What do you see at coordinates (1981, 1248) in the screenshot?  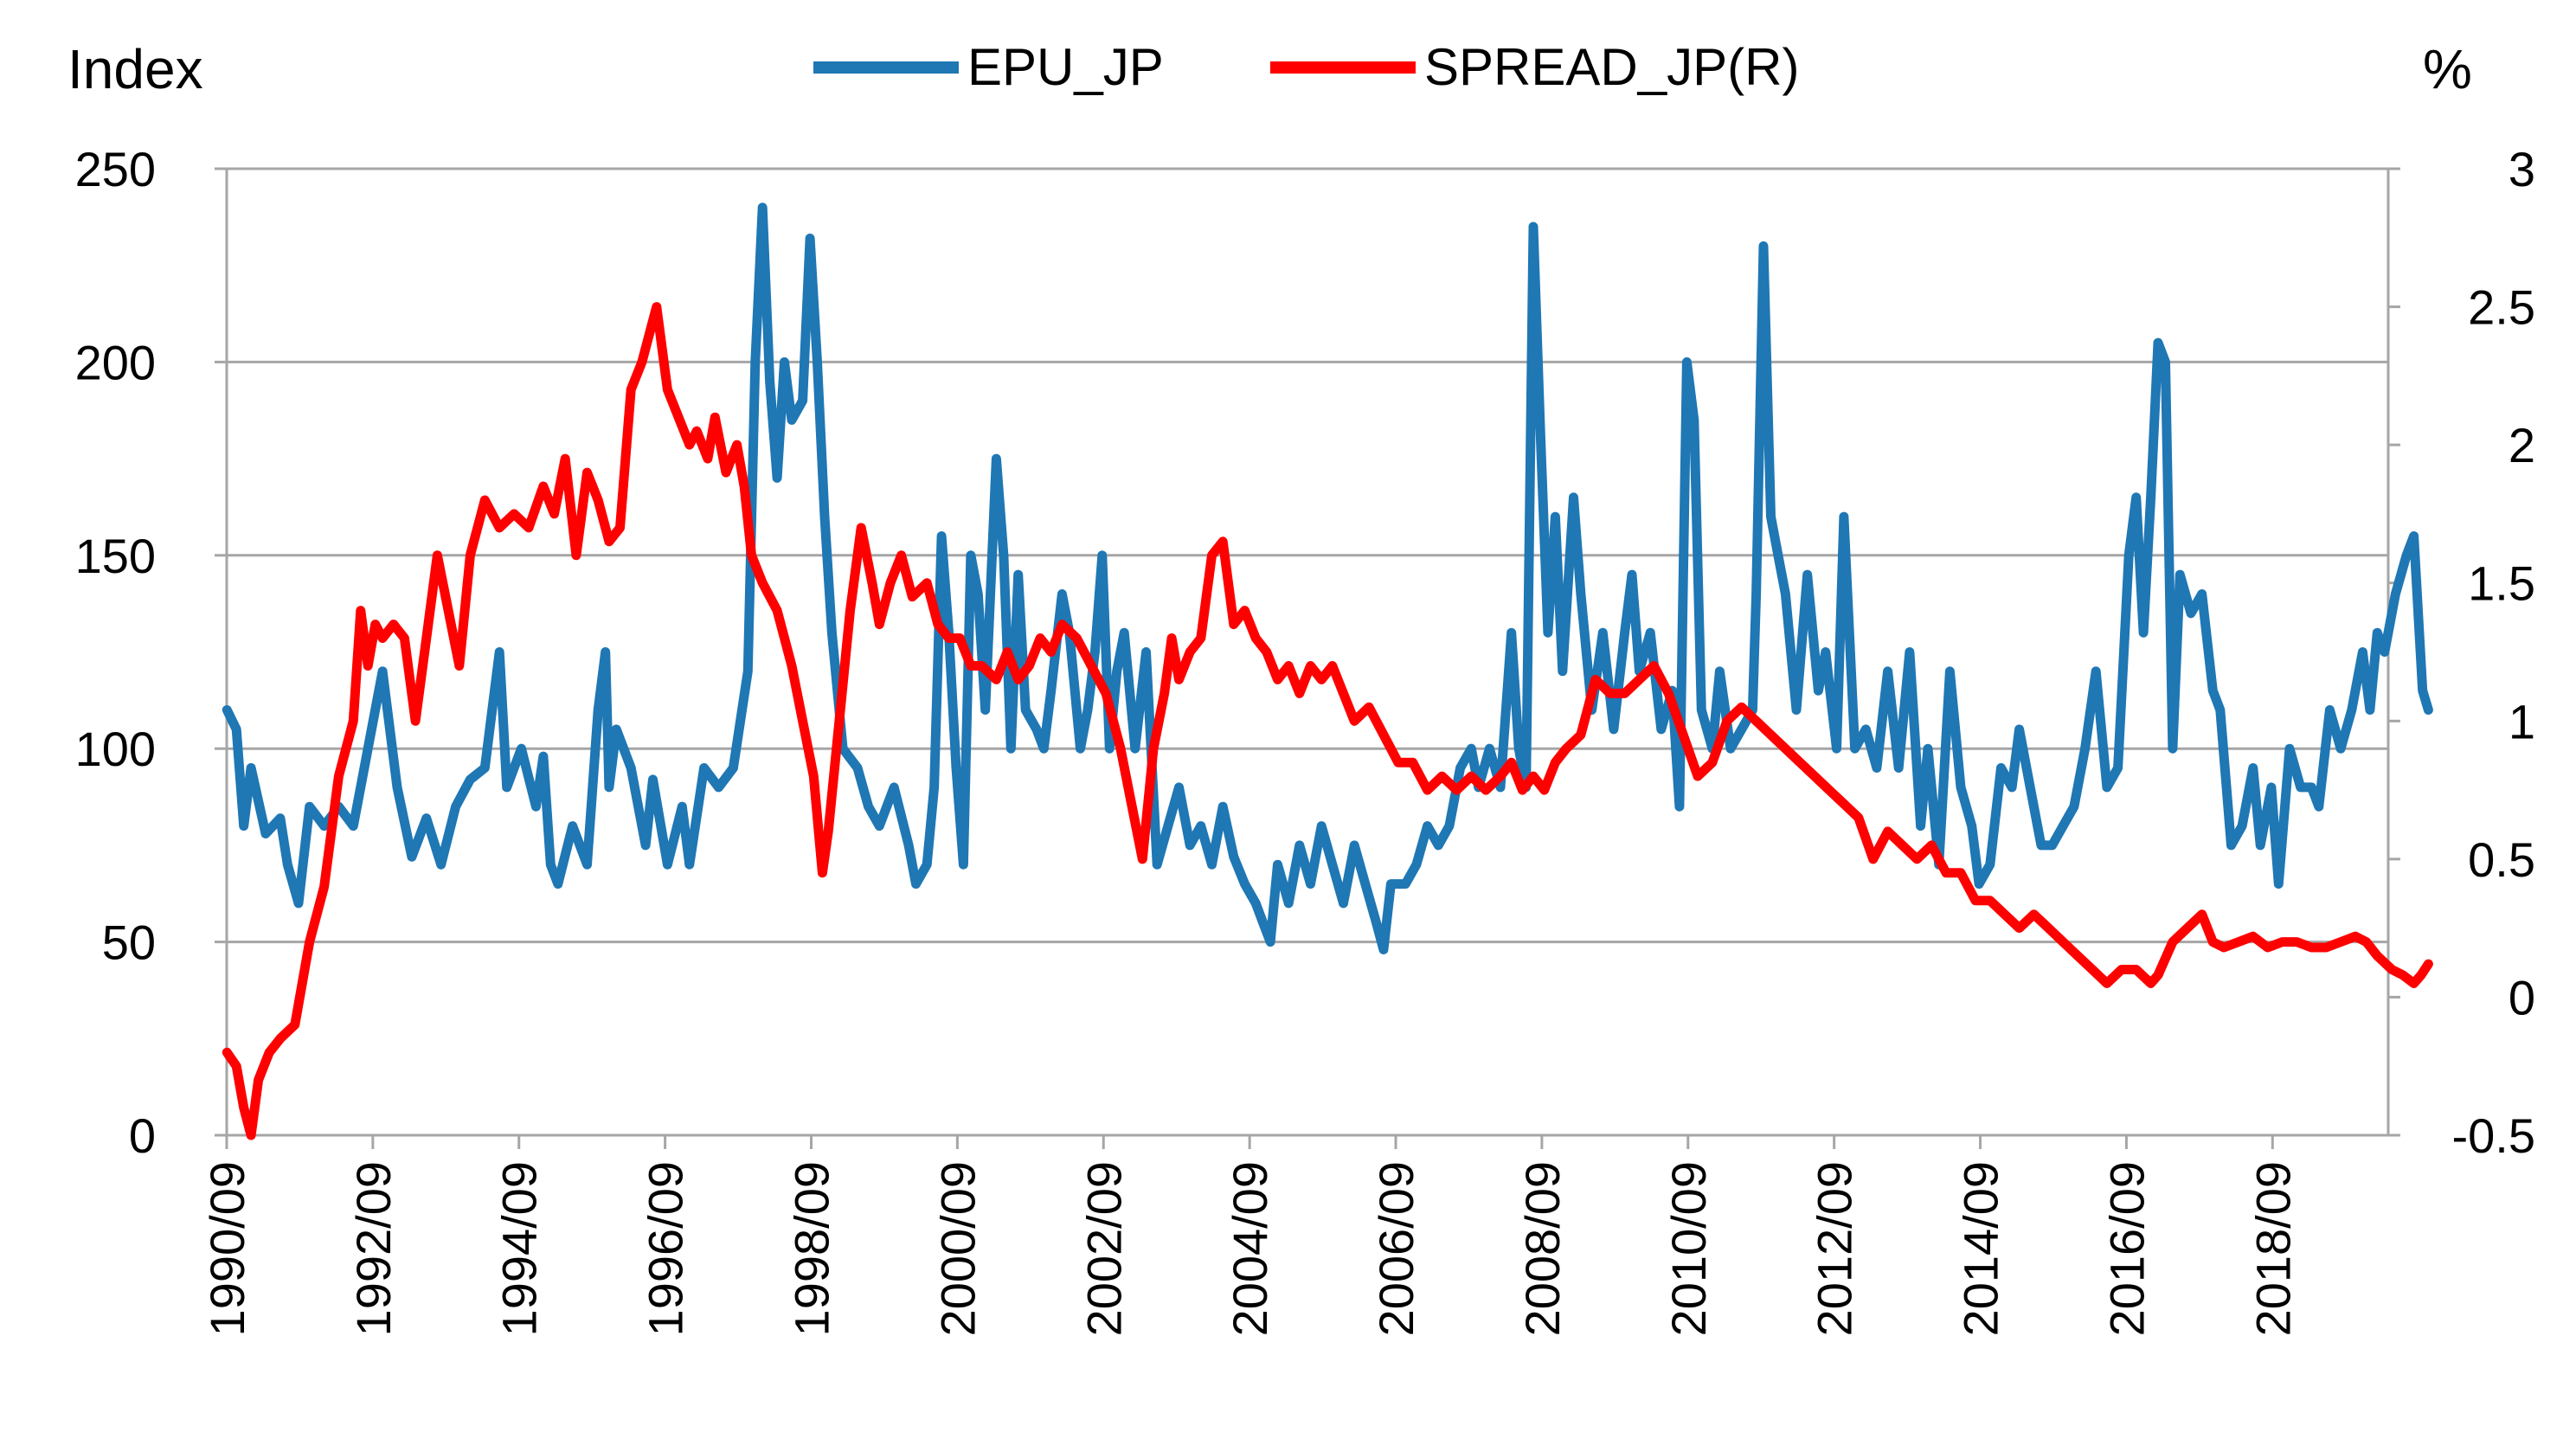 I see `x-tick-label: 2014/09` at bounding box center [1981, 1248].